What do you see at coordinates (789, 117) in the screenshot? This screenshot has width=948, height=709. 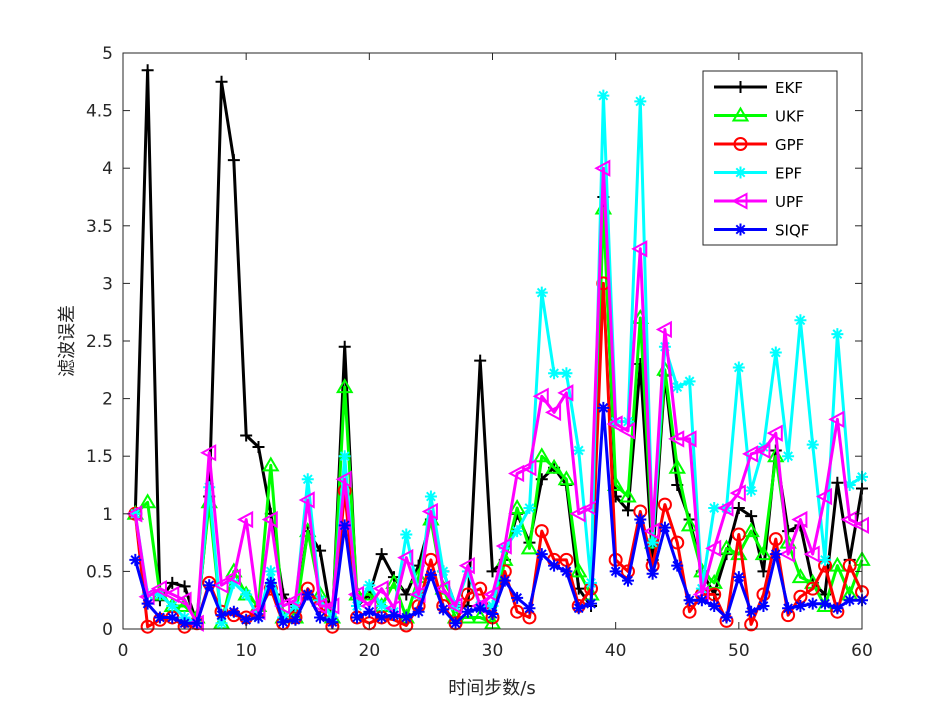 I see `legend-label-ukf: UKF` at bounding box center [789, 117].